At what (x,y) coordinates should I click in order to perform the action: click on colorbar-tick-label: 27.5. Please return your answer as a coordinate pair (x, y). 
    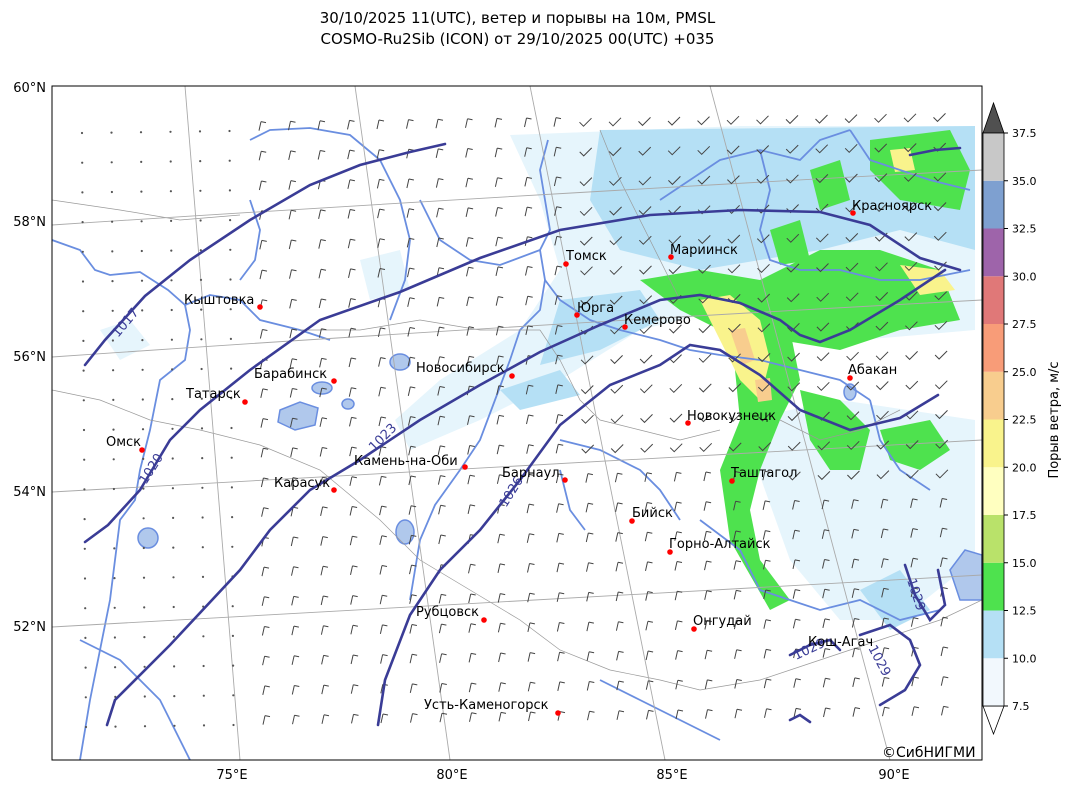
    Looking at the image, I should click on (1024, 324).